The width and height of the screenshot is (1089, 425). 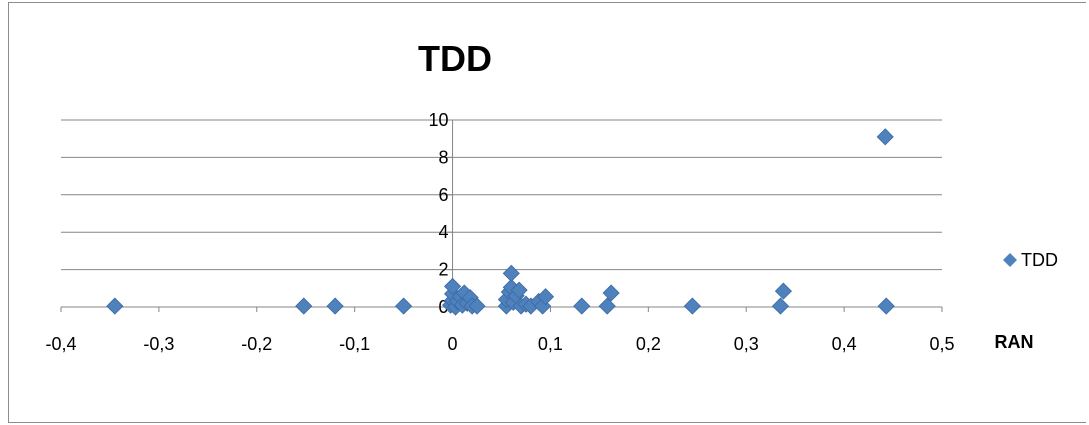 What do you see at coordinates (844, 344) in the screenshot?
I see `x-tick-label: 0,4` at bounding box center [844, 344].